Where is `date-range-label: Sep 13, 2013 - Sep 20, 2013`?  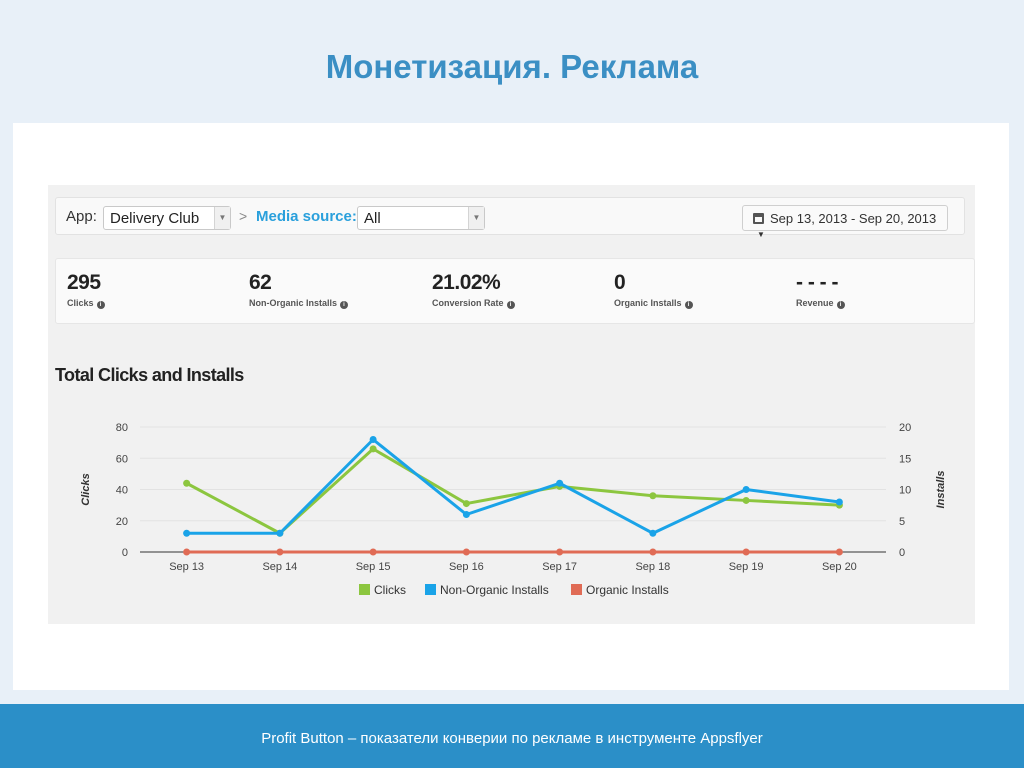 date-range-label: Sep 13, 2013 - Sep 20, 2013 is located at coordinates (853, 218).